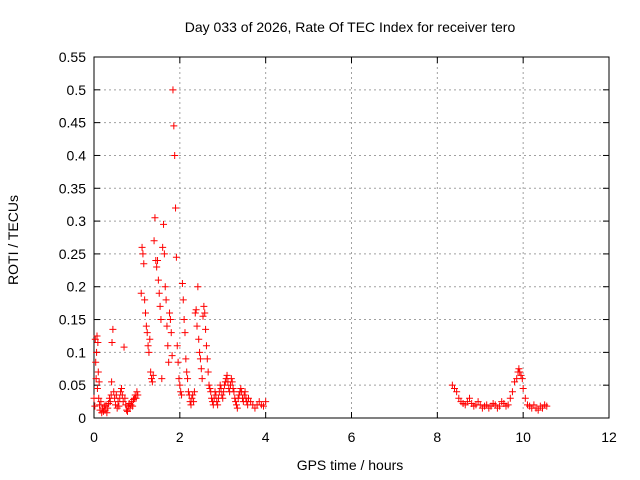 The height and width of the screenshot is (480, 640). Describe the element at coordinates (180, 437) in the screenshot. I see `x-tick-label: 2` at that location.